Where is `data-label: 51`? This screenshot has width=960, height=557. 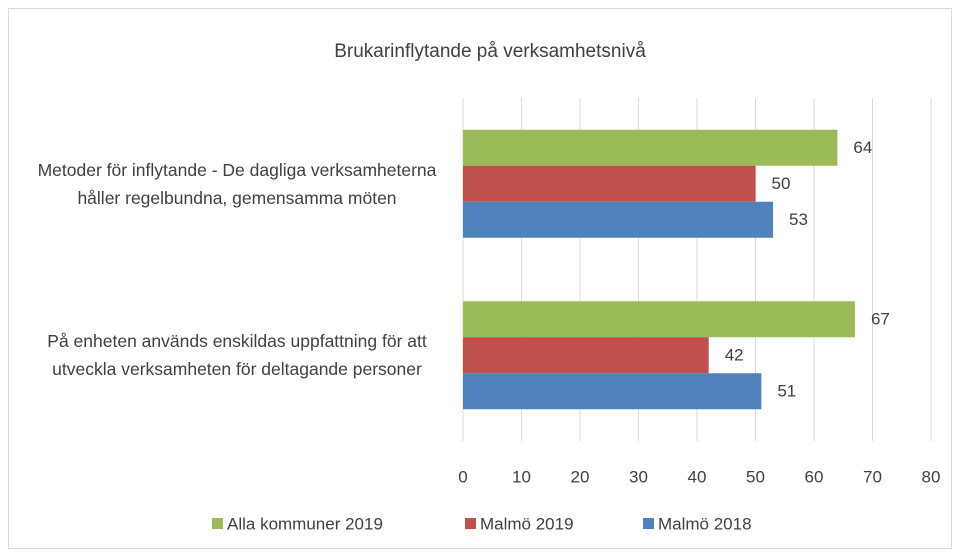 data-label: 51 is located at coordinates (786, 391).